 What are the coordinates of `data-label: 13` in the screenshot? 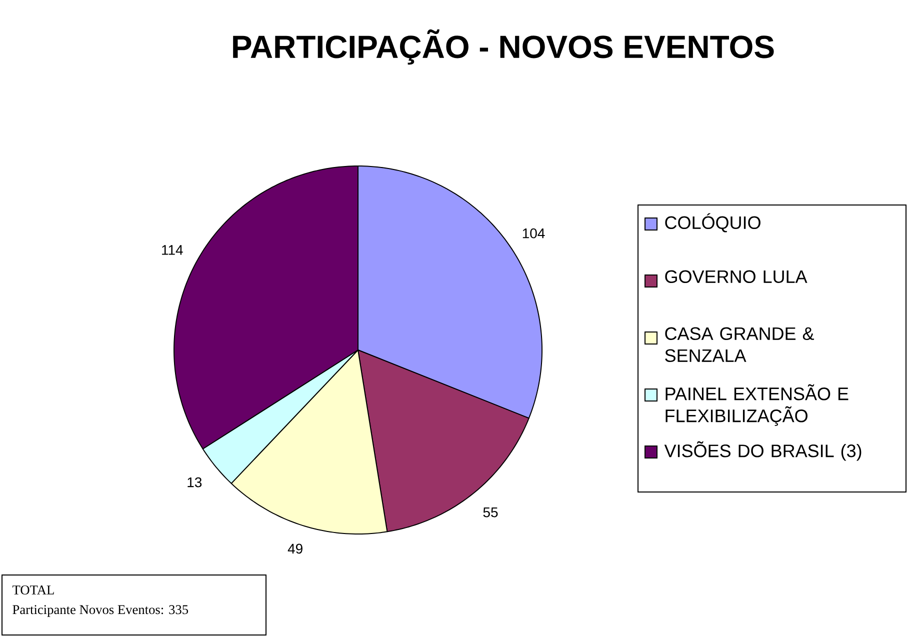 It's located at (195, 482).